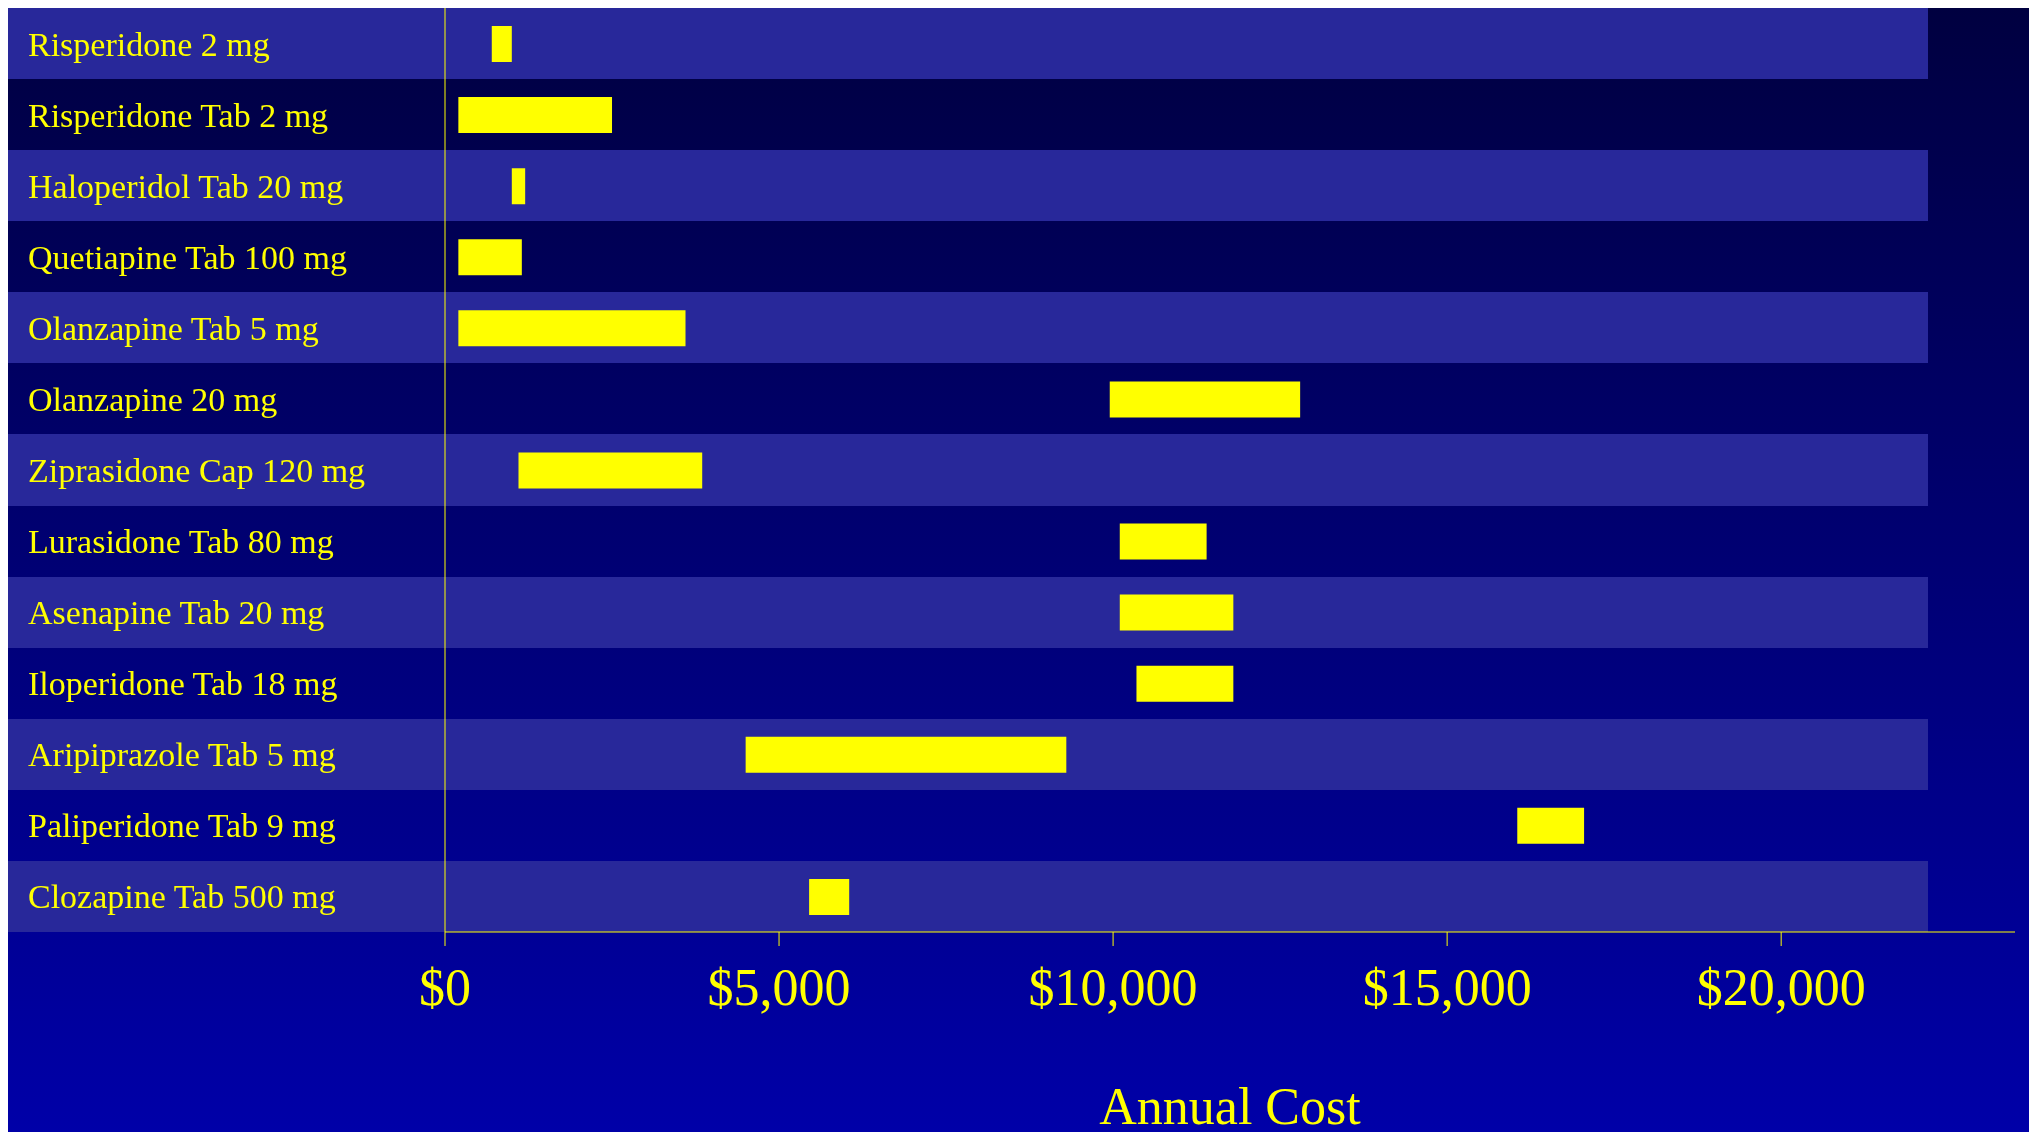 The height and width of the screenshot is (1140, 2037). Describe the element at coordinates (149, 44) in the screenshot. I see `y-tick-label: Risperidone 2 mg` at that location.